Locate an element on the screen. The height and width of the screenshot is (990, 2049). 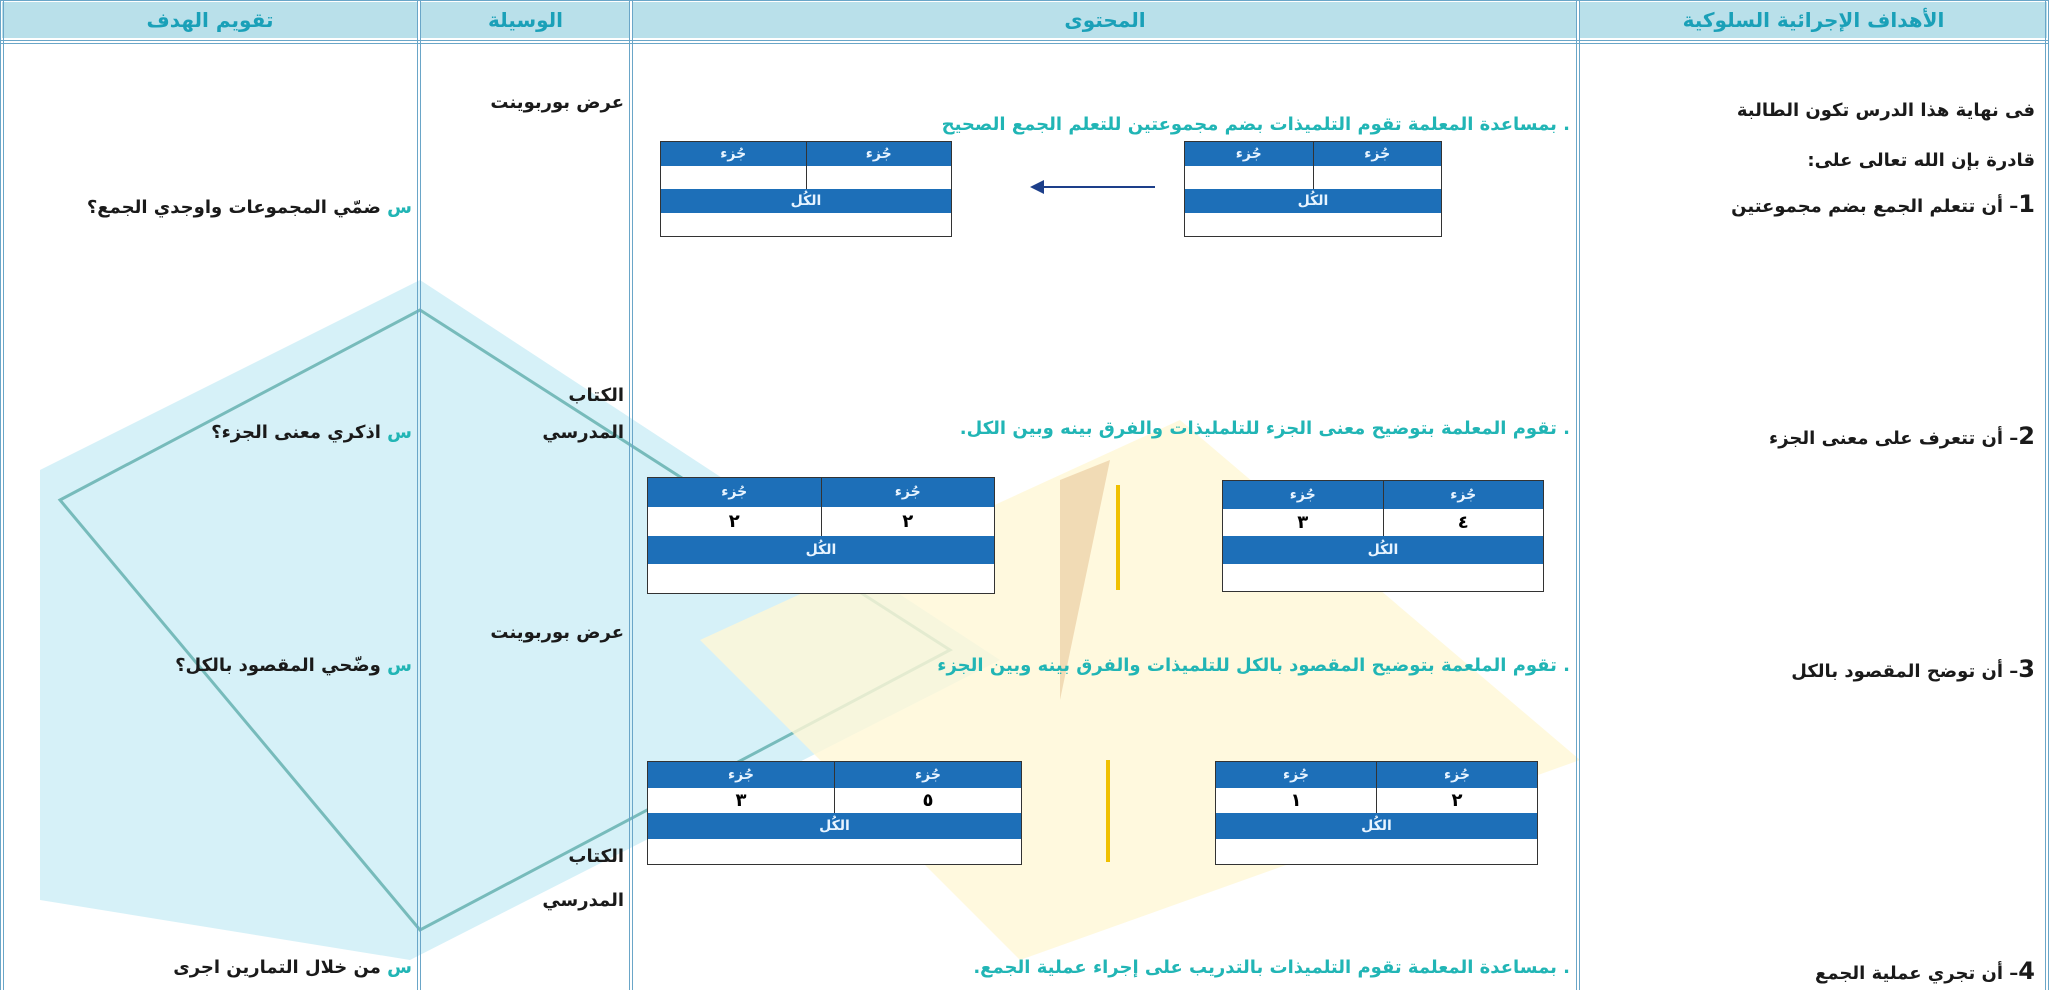
evaluation-text: من خلال التمارين اجرى is located at coordinates (277, 967).